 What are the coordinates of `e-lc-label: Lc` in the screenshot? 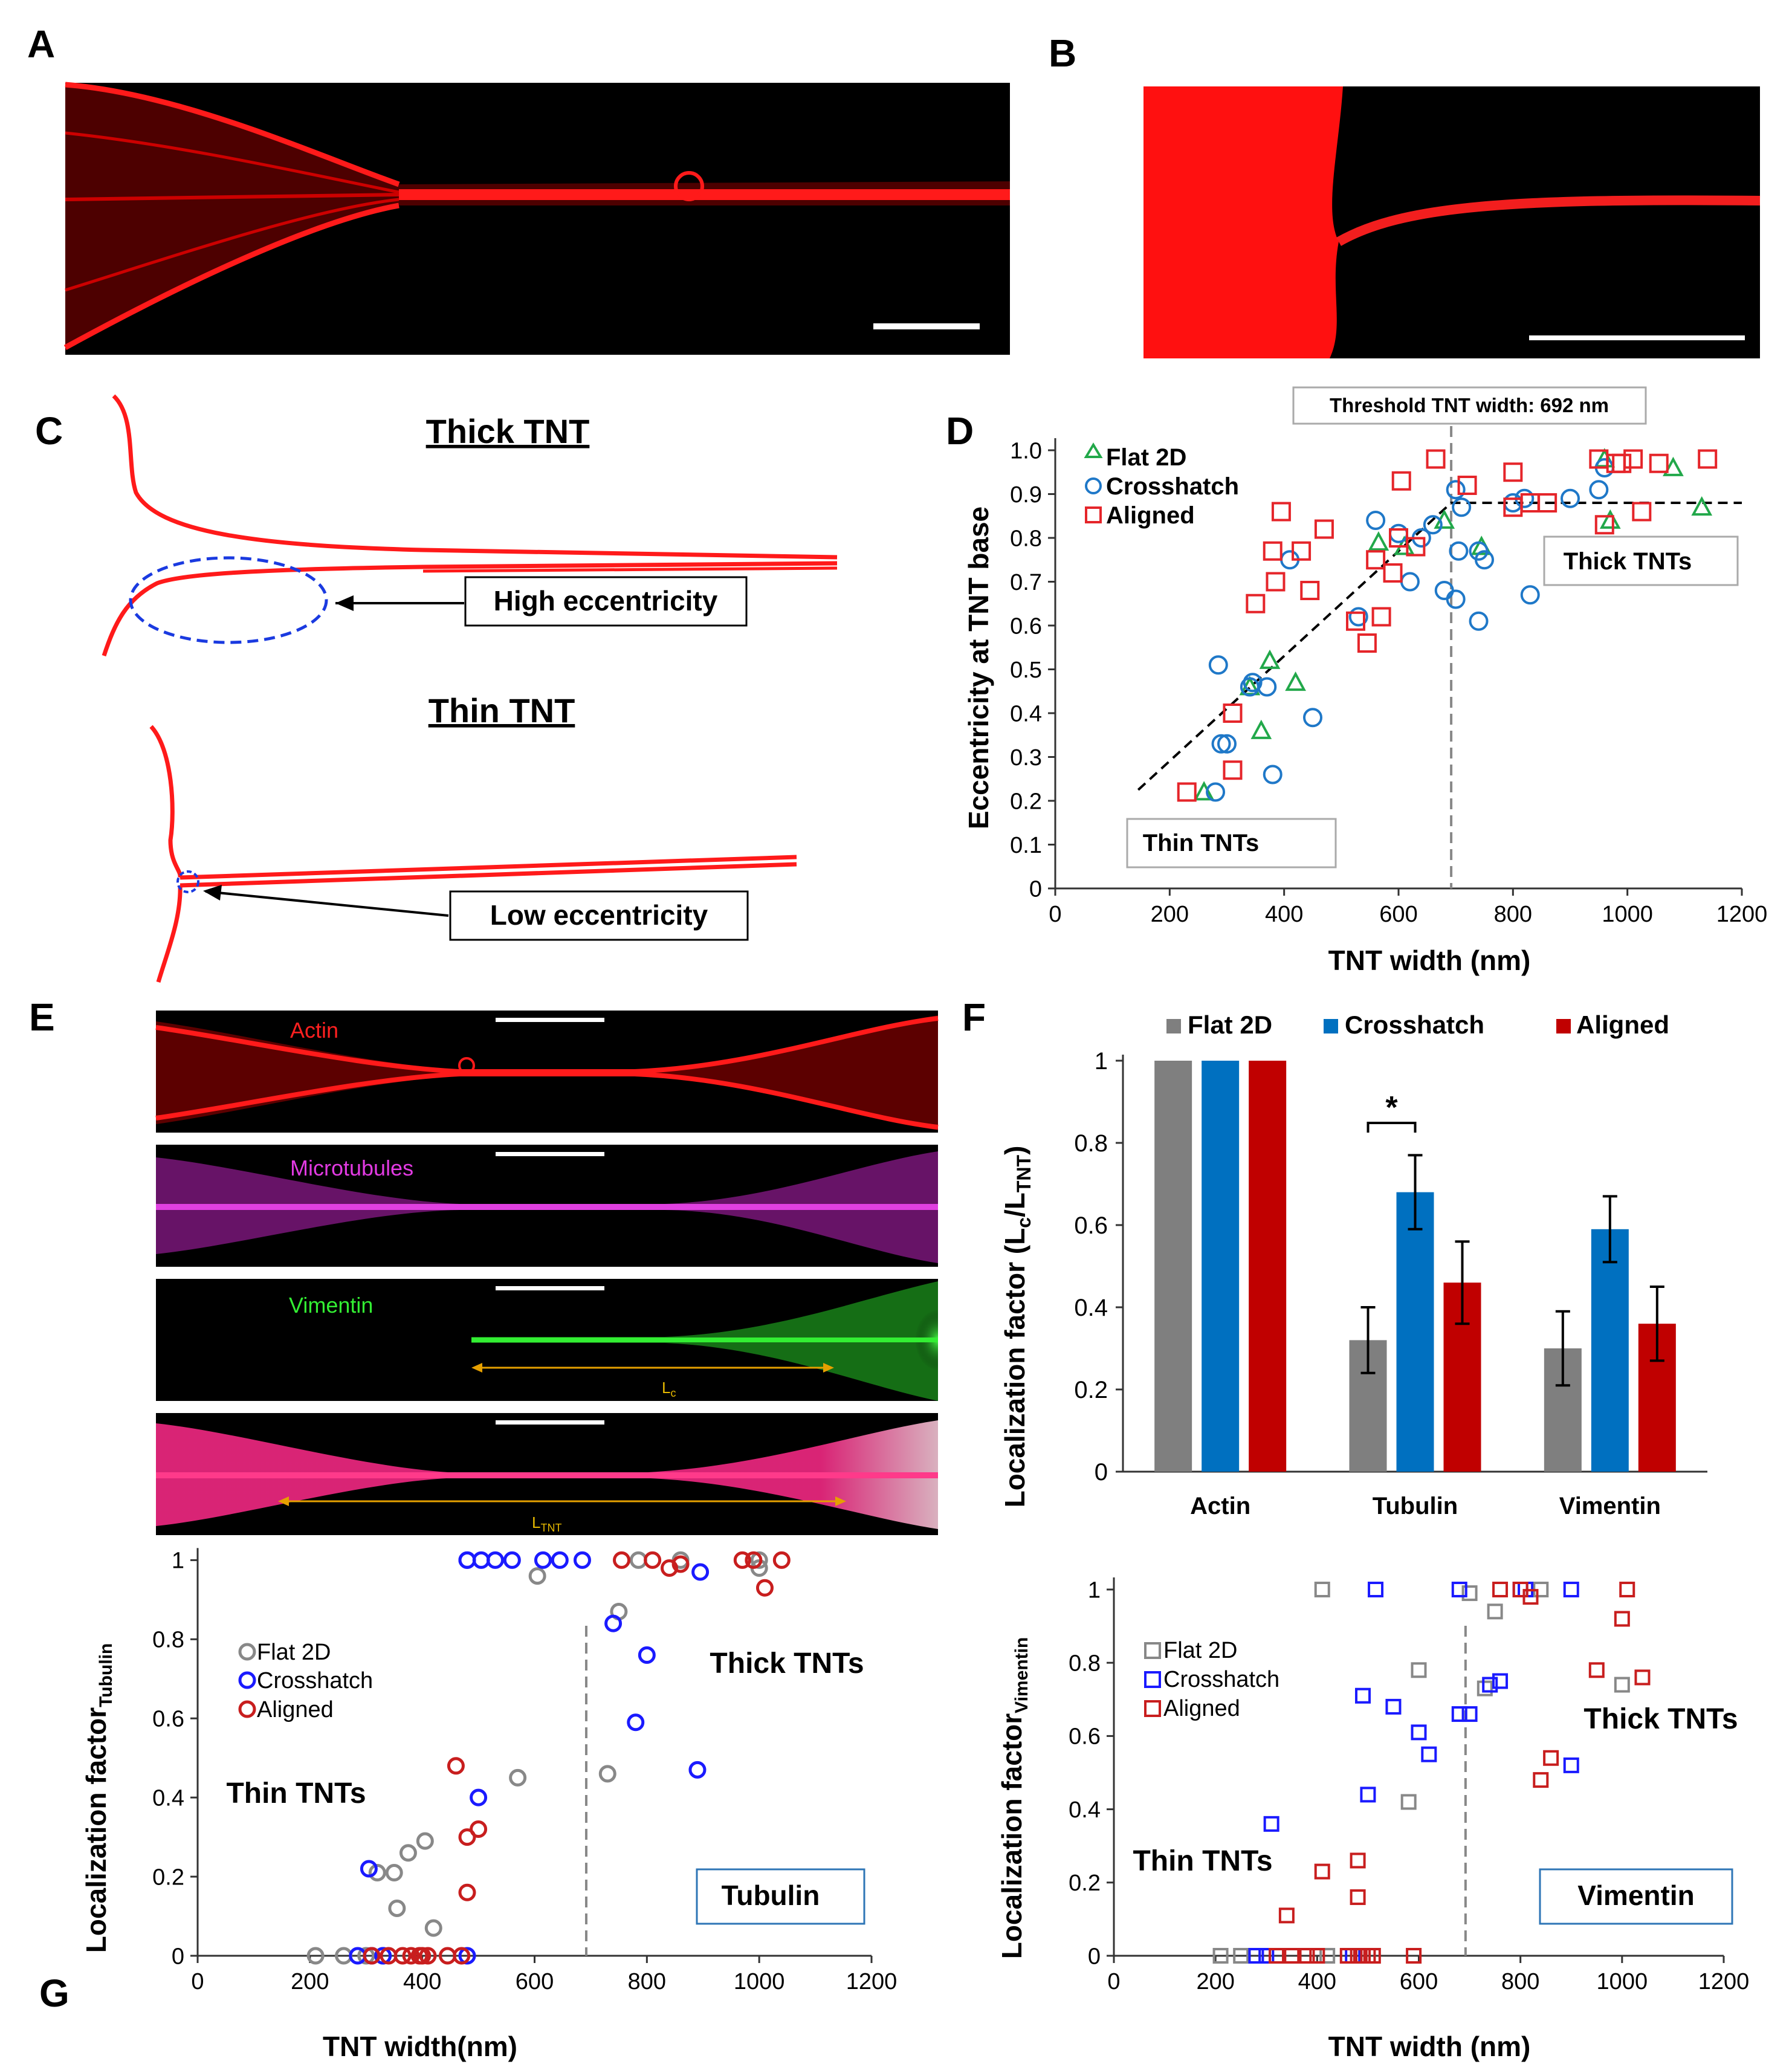 It's located at (669, 1389).